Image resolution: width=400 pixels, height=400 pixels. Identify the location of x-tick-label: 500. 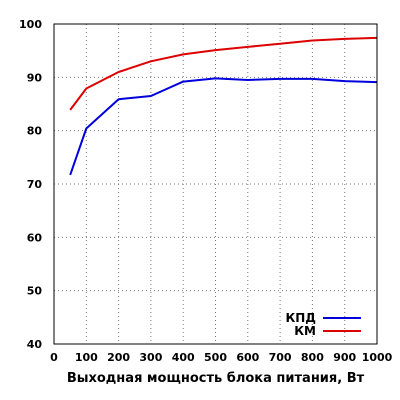
(215, 357).